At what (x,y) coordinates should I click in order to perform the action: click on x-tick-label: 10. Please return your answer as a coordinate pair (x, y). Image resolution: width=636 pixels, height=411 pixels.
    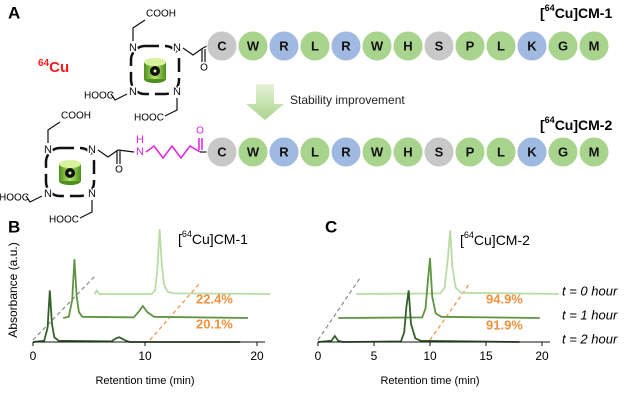
    Looking at the image, I should click on (430, 356).